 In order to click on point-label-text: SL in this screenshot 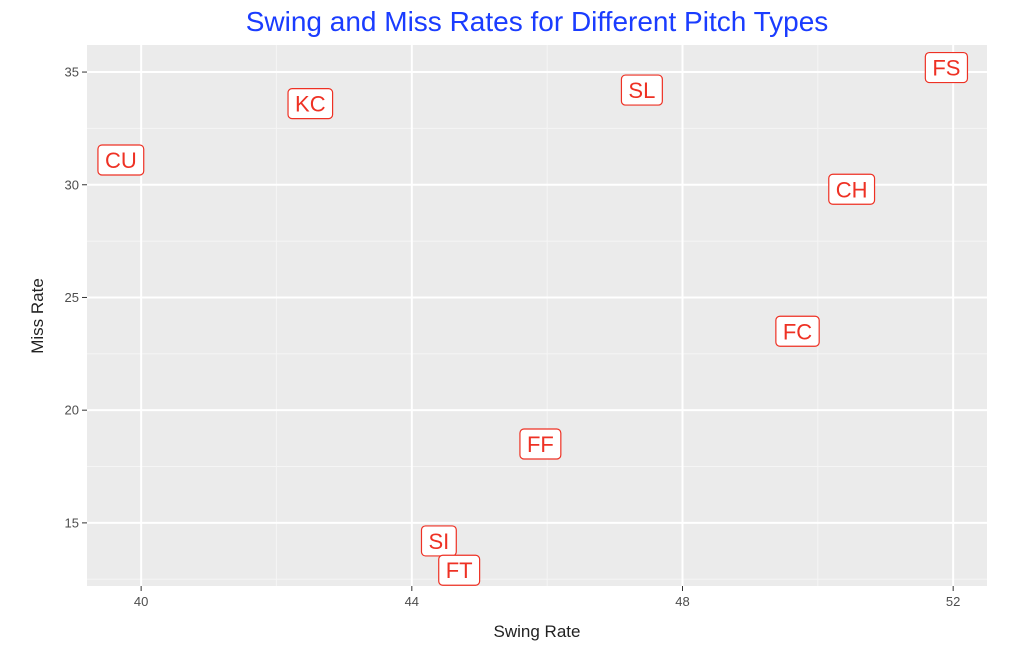, I will do `click(641, 90)`.